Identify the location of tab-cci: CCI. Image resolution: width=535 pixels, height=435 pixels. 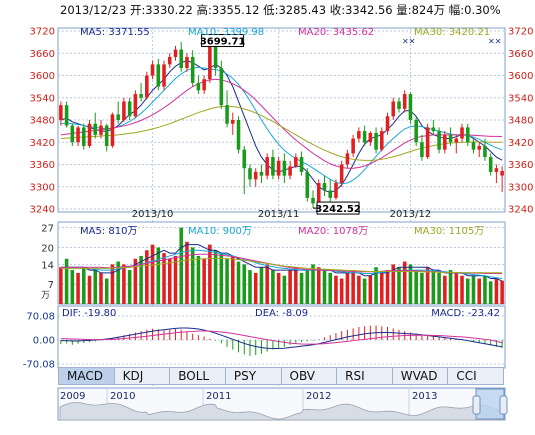
(466, 376).